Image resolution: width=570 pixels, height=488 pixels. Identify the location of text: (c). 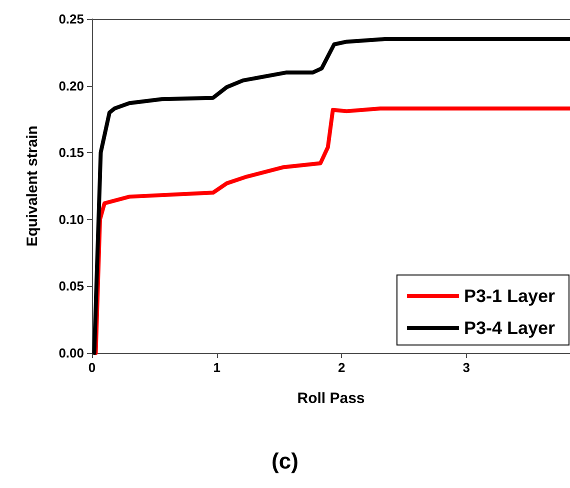
(285, 461).